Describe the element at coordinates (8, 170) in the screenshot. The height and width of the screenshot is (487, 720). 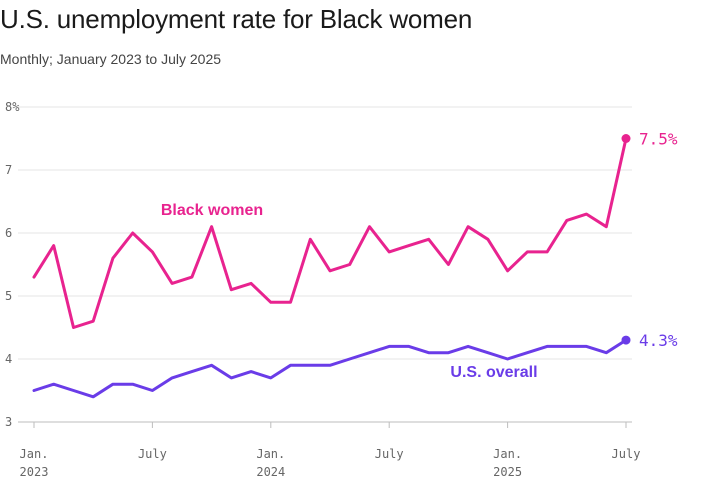
I see `y-tick-label: 7` at that location.